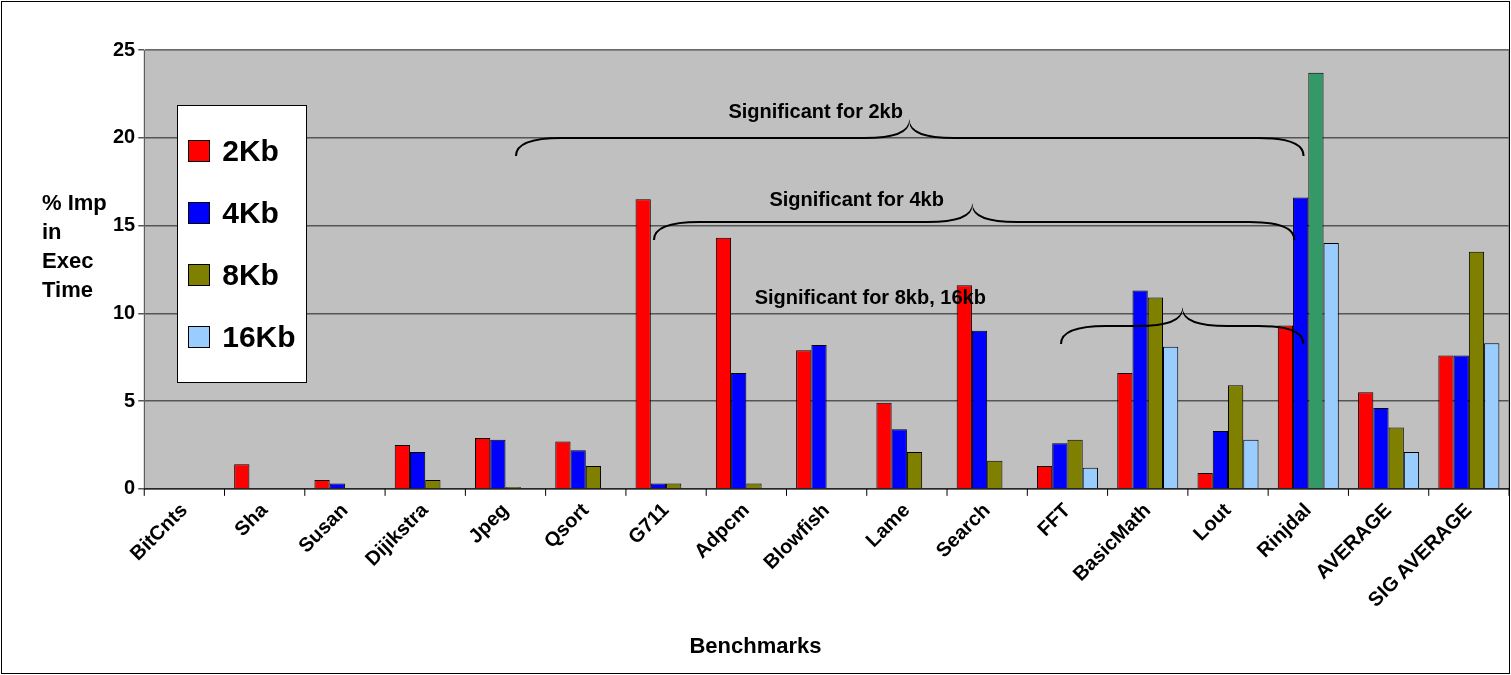 The height and width of the screenshot is (675, 1511). Describe the element at coordinates (251, 519) in the screenshot. I see `x-tick-label: Sha` at that location.